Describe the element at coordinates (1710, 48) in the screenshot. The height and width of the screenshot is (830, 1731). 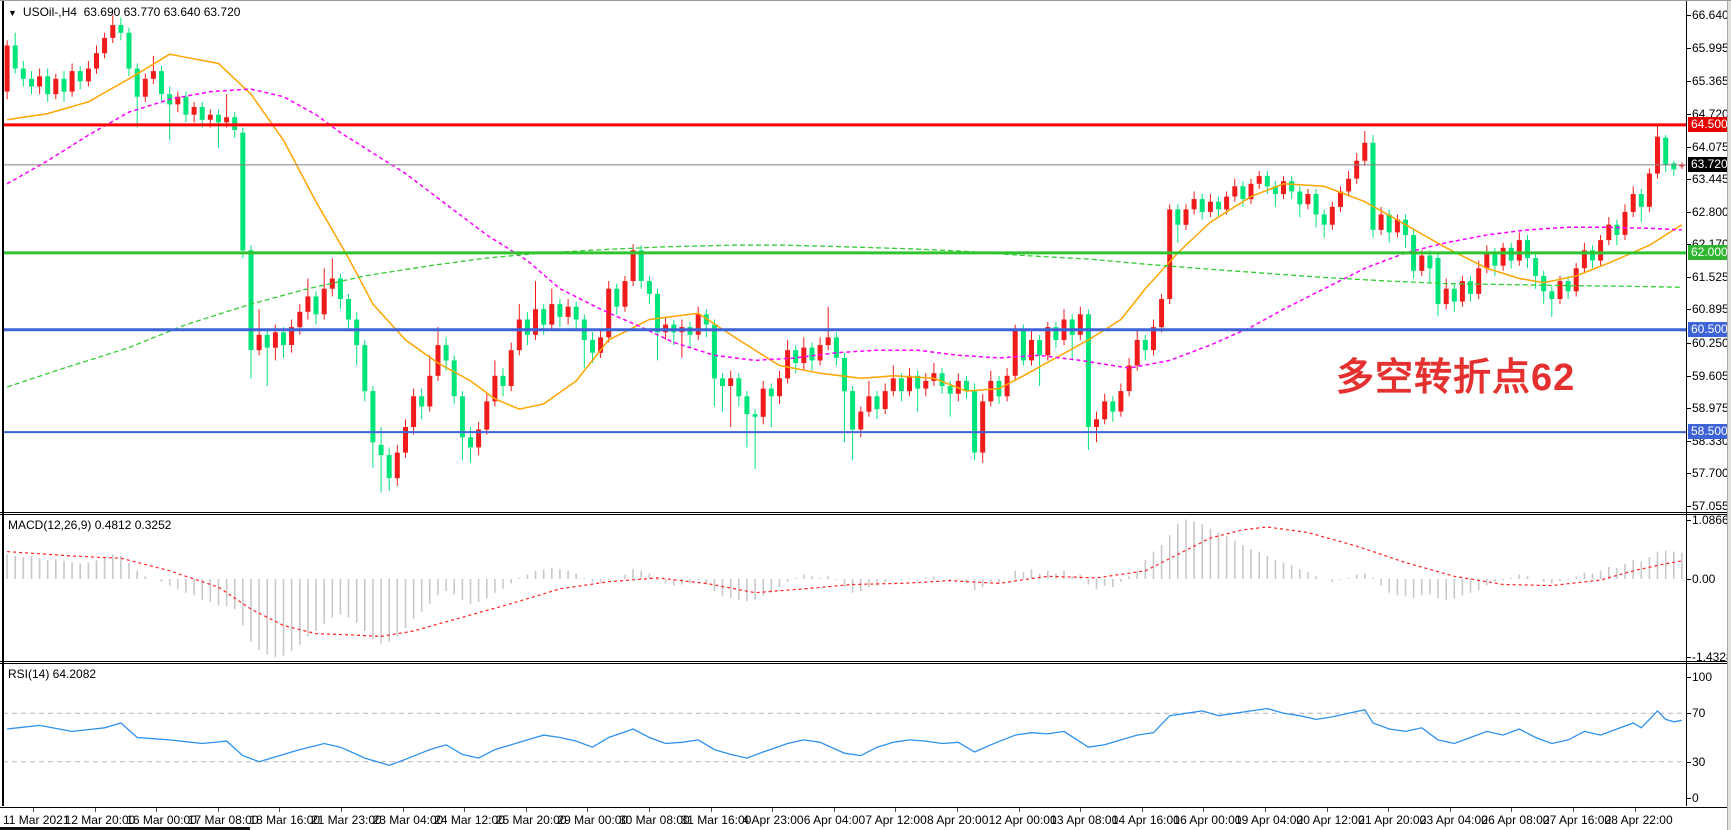
I see `price-axis-label: 65.995` at that location.